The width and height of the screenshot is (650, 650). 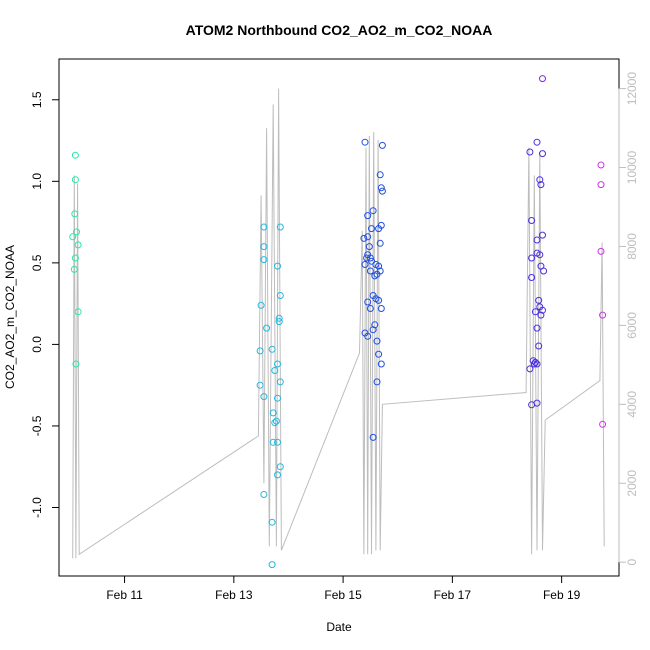 I want to click on x-axis-label: Date, so click(x=339, y=627).